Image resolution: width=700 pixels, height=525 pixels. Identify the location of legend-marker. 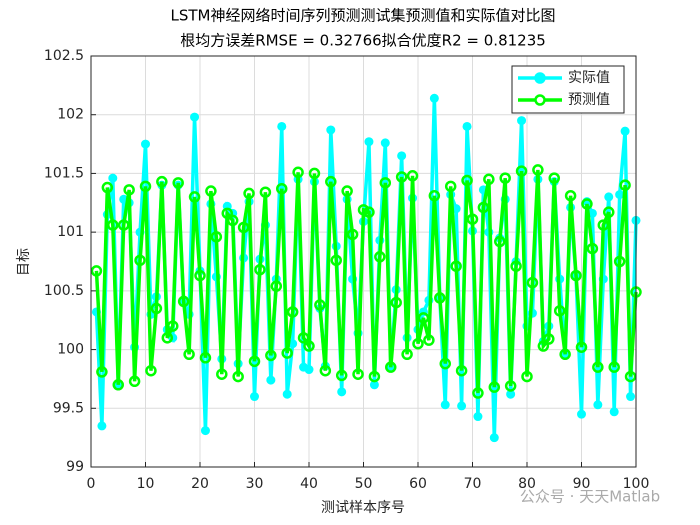
(540, 100).